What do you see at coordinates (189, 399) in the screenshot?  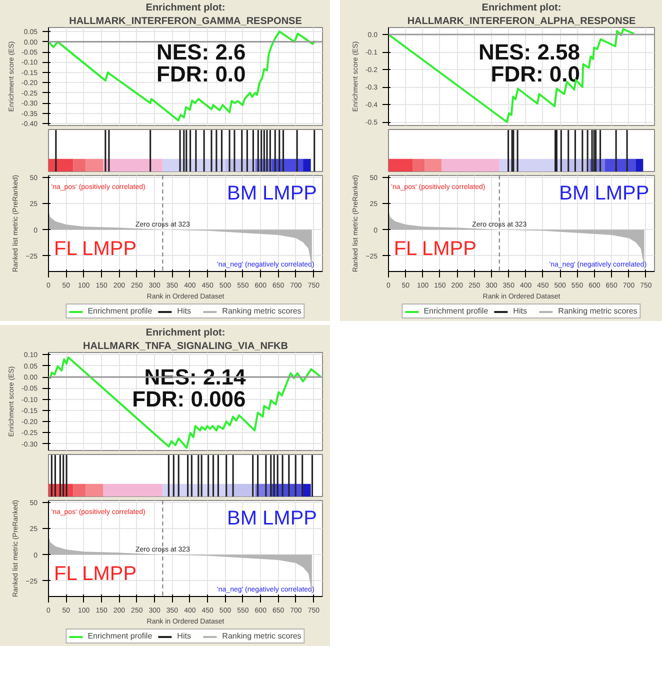 I see `annotation: FDR: 0.006` at bounding box center [189, 399].